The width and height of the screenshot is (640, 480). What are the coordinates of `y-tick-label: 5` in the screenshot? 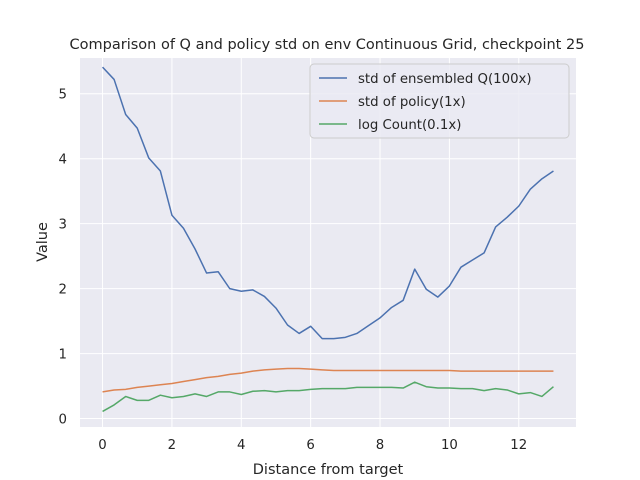 It's located at (63, 95).